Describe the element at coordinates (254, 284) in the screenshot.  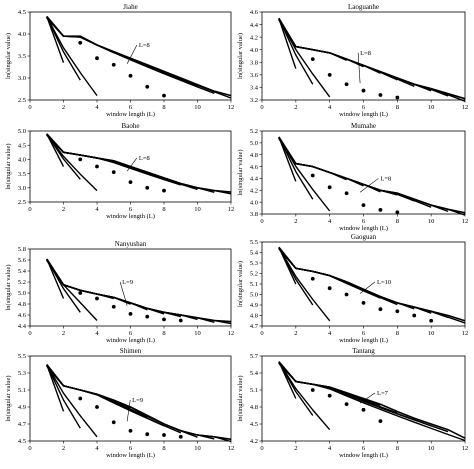
I see `y-tick-label: 5.1` at that location.